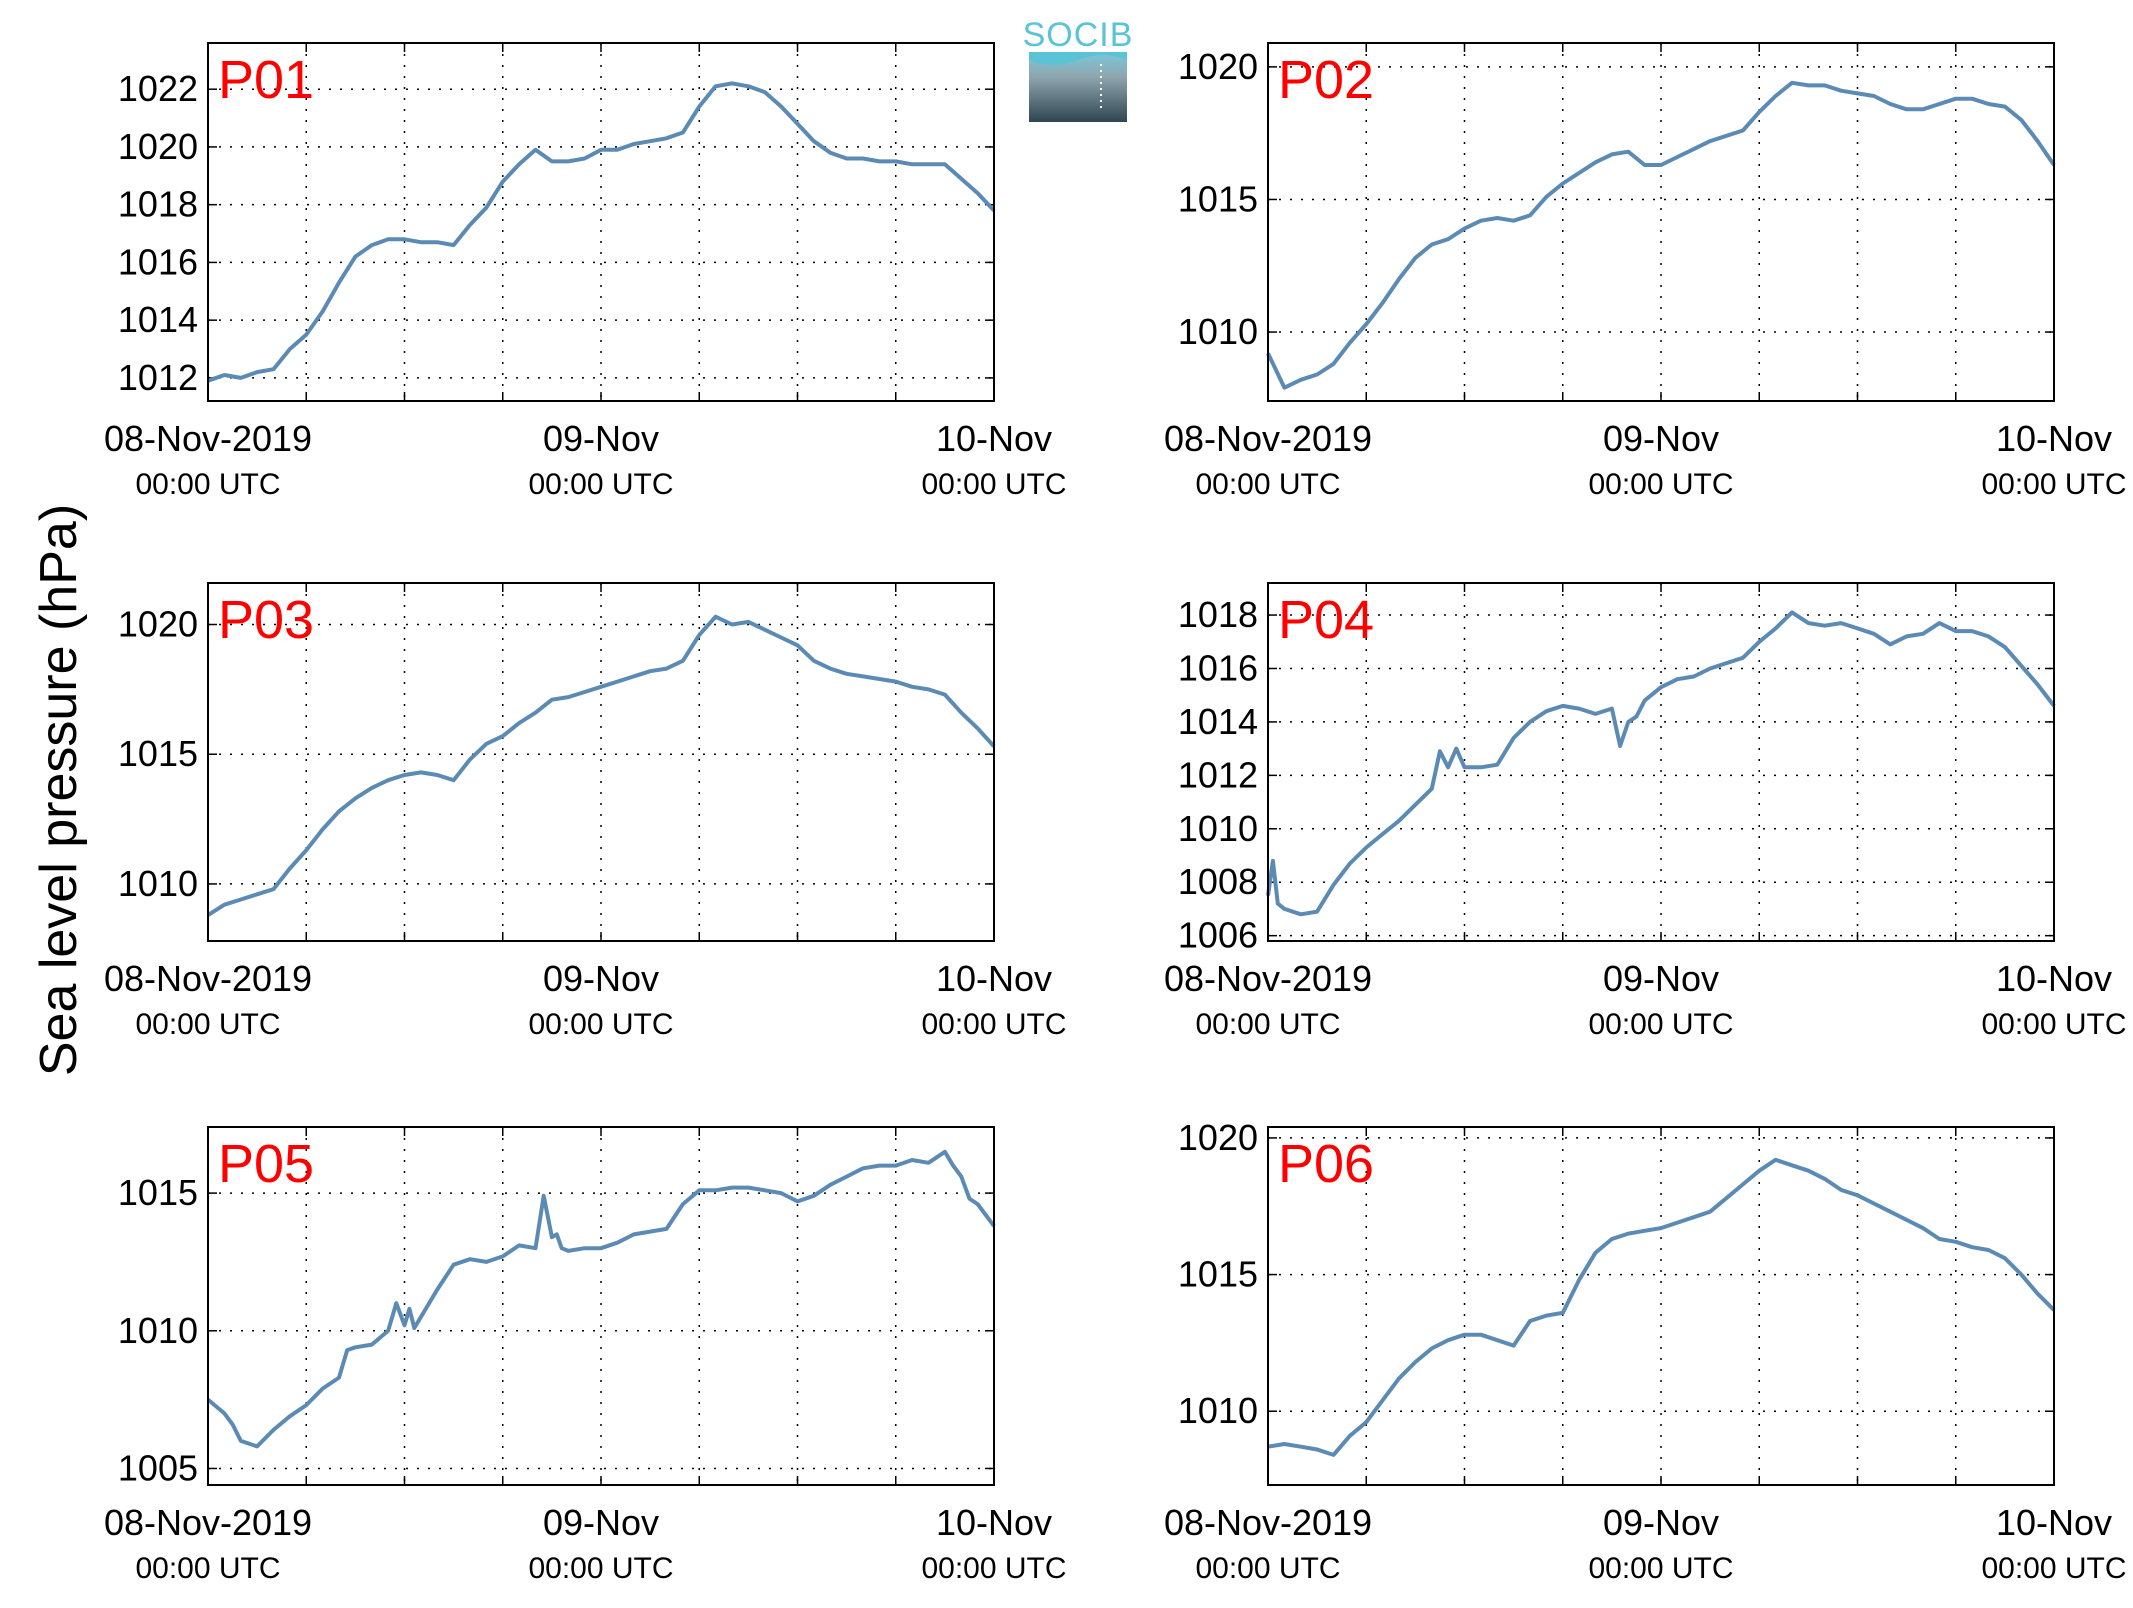 The image size is (2133, 1608). What do you see at coordinates (266, 620) in the screenshot?
I see `station-label: P03` at bounding box center [266, 620].